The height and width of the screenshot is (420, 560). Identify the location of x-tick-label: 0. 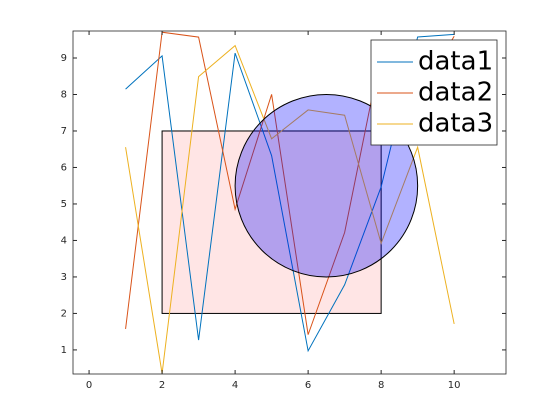
(89, 385).